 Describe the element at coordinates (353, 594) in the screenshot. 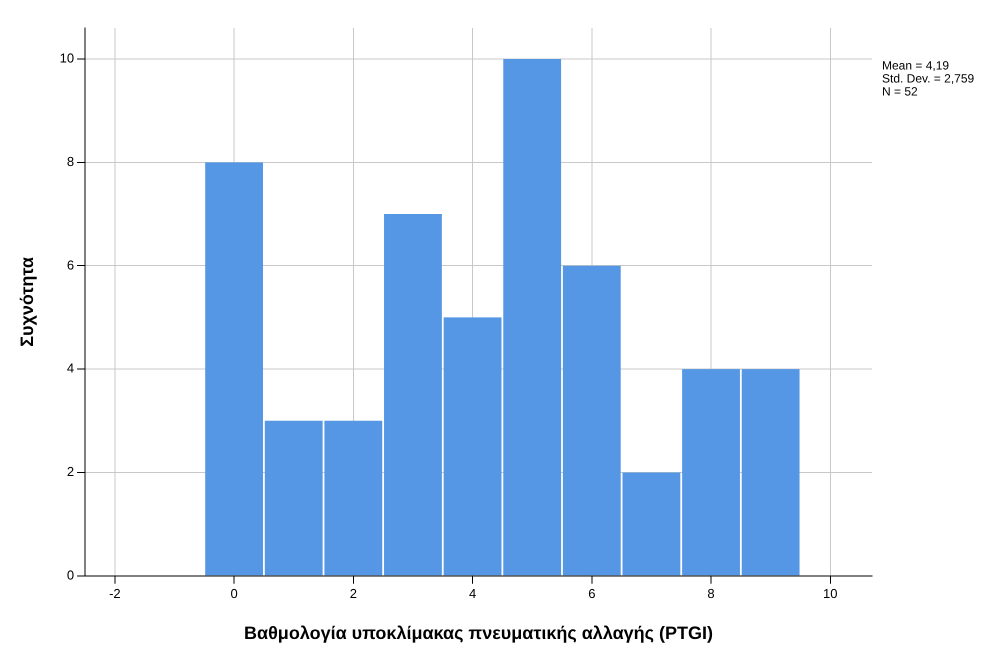

I see `x-tick-label: 2` at that location.